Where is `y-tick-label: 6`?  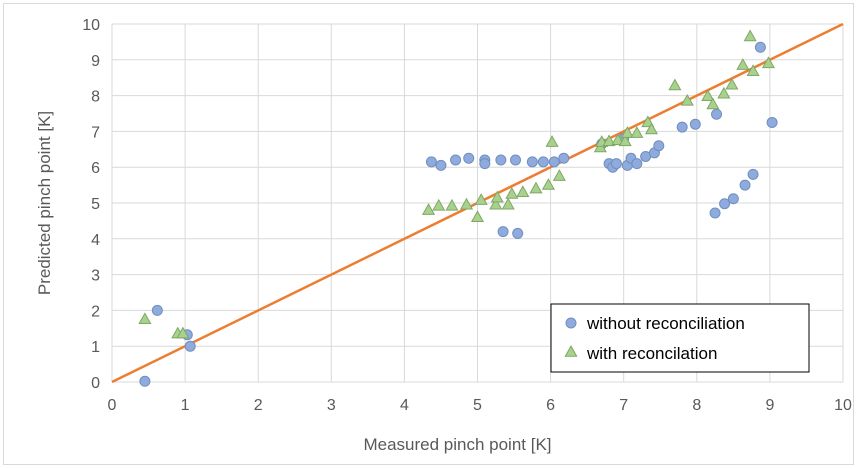
y-tick-label: 6 is located at coordinates (95, 168).